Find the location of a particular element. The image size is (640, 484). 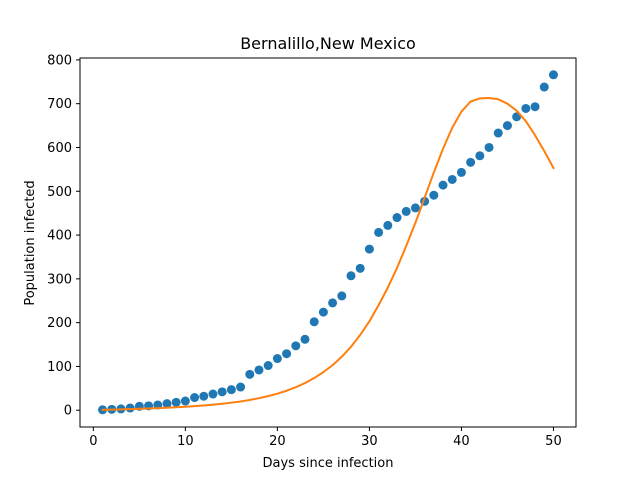

y-tick-label: 300 is located at coordinates (59, 279).